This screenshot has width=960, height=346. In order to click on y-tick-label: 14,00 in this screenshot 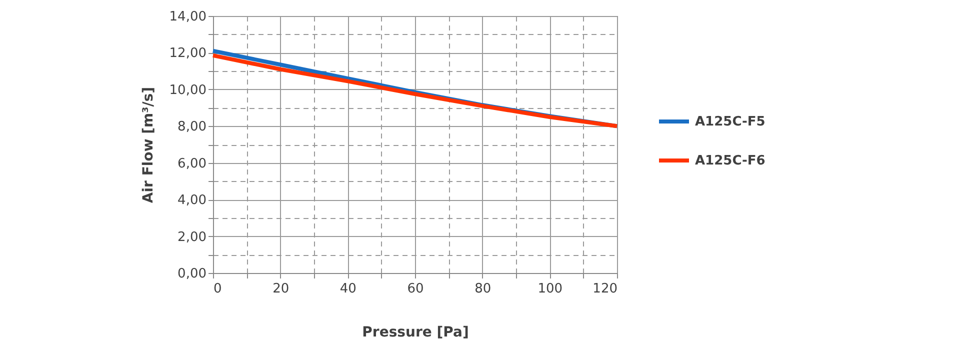, I will do `click(187, 17)`.